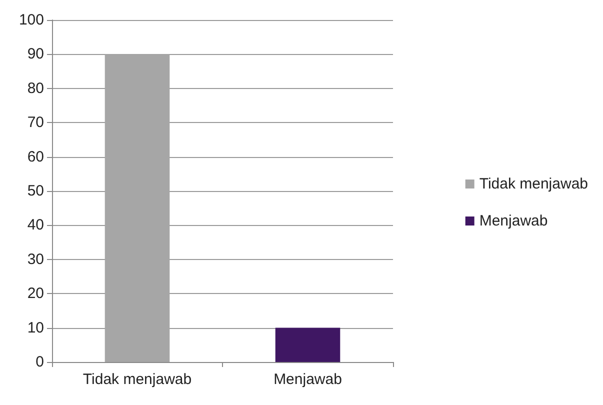  Describe the element at coordinates (533, 184) in the screenshot. I see `legend-label: Tidak menjawab` at that location.